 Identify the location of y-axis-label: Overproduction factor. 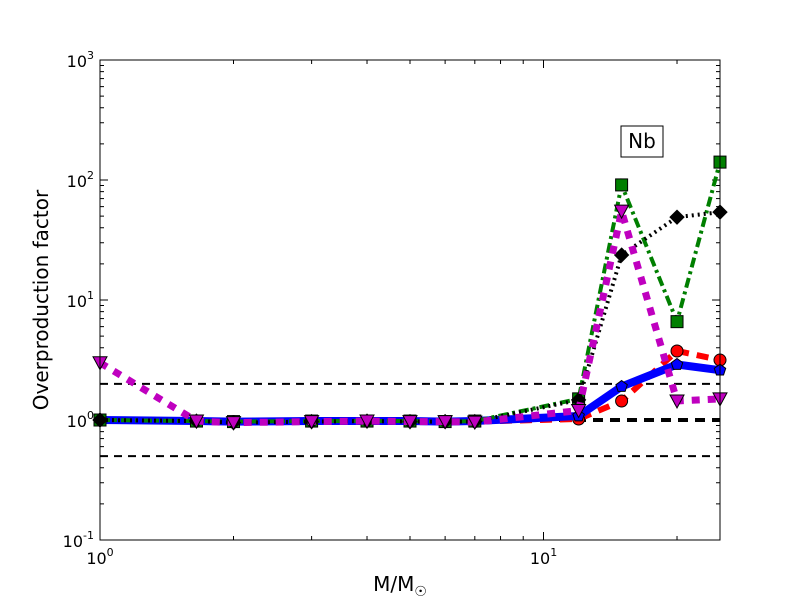
(41, 299).